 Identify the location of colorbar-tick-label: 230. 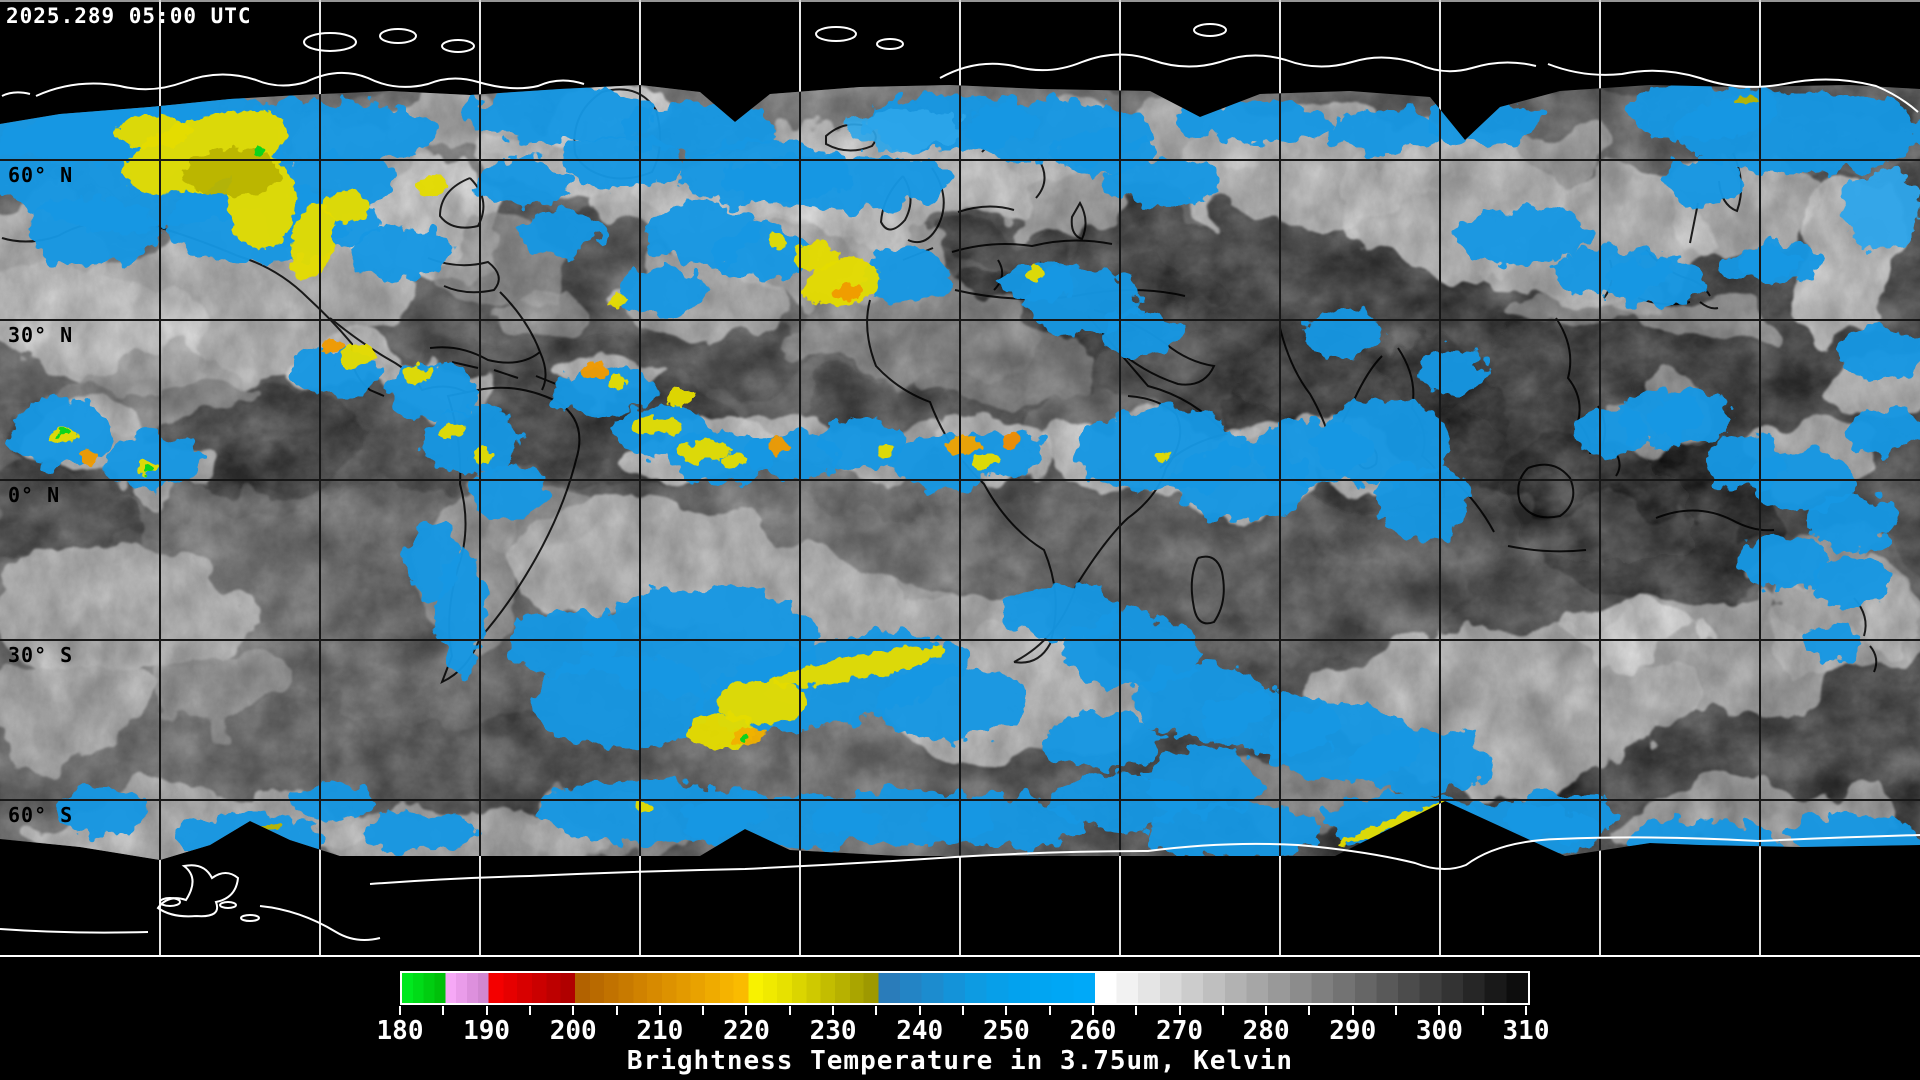
(833, 1031).